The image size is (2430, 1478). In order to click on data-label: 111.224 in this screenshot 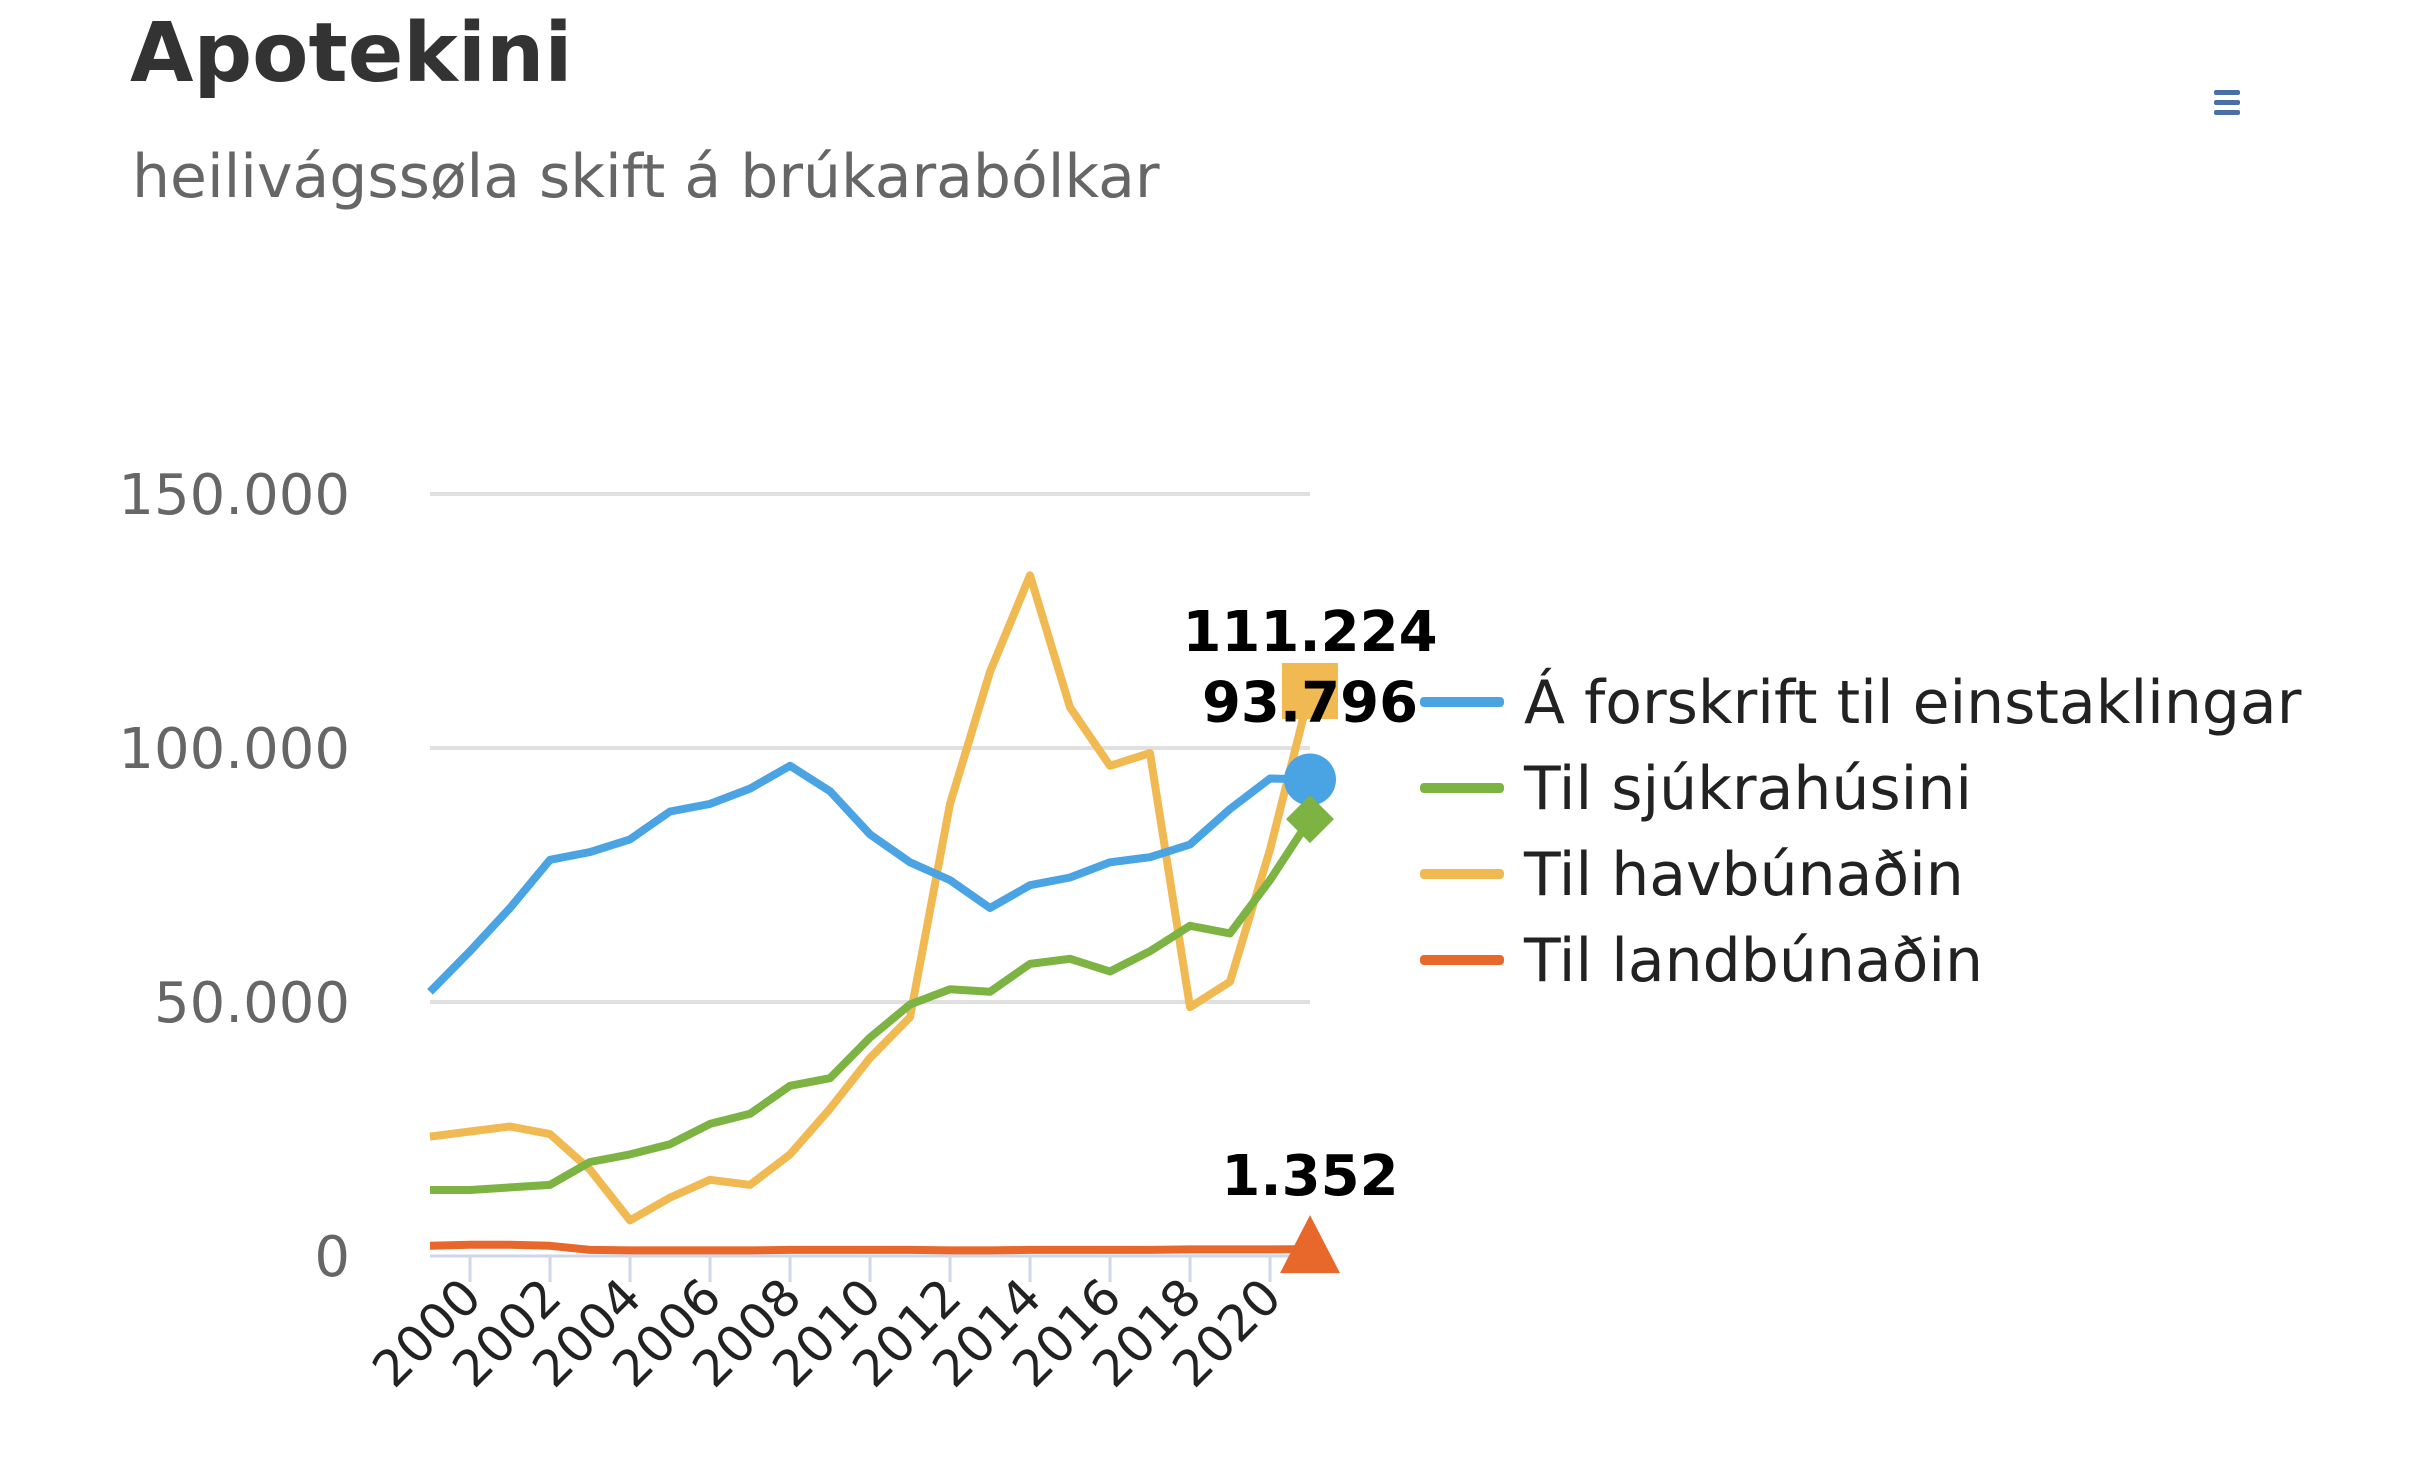, I will do `click(1309, 632)`.